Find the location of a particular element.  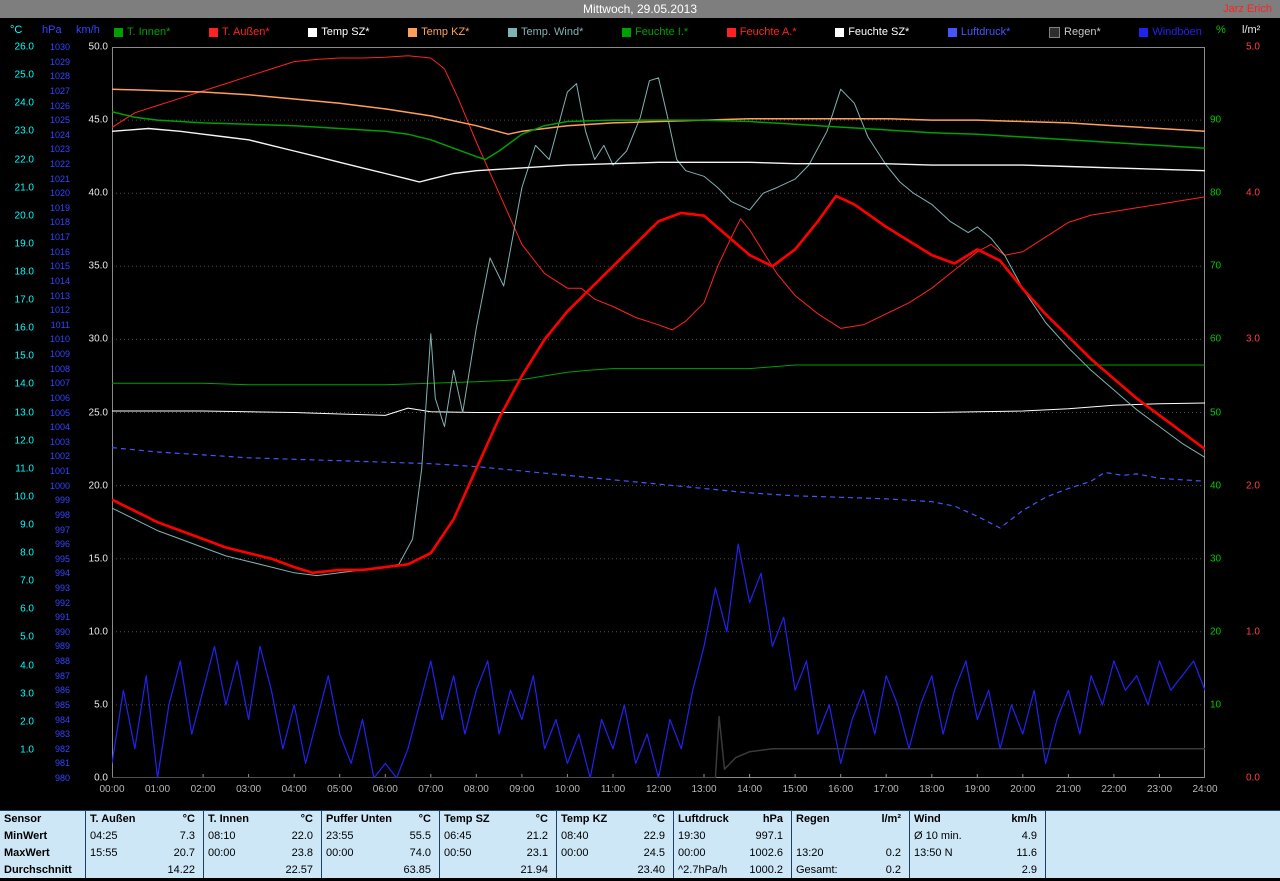

legend-label: Feuchte I.* is located at coordinates (661, 32).